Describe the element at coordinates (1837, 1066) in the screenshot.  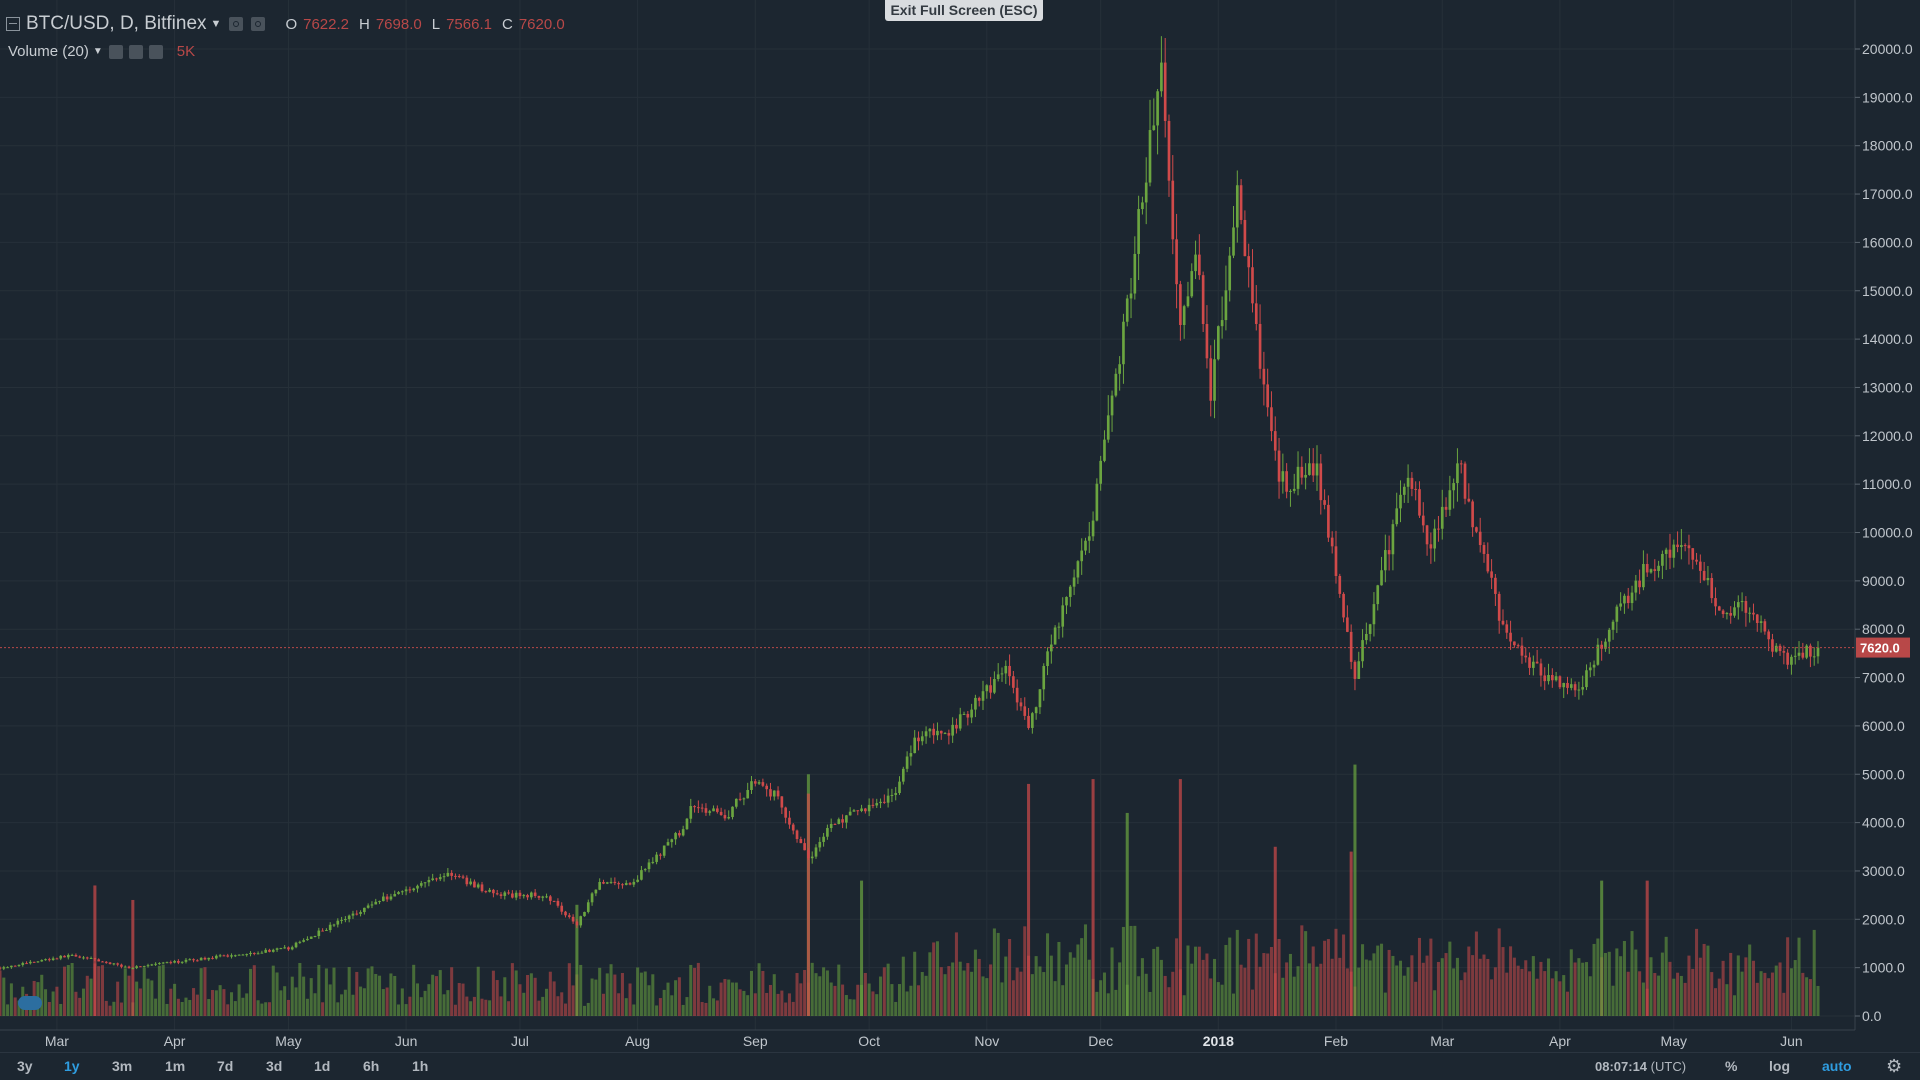
I see `auto-toggle: auto` at that location.